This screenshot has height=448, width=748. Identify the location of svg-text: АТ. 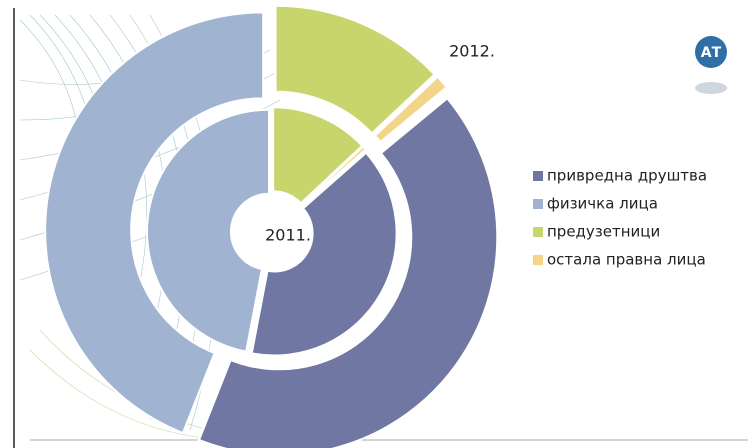
(711, 53).